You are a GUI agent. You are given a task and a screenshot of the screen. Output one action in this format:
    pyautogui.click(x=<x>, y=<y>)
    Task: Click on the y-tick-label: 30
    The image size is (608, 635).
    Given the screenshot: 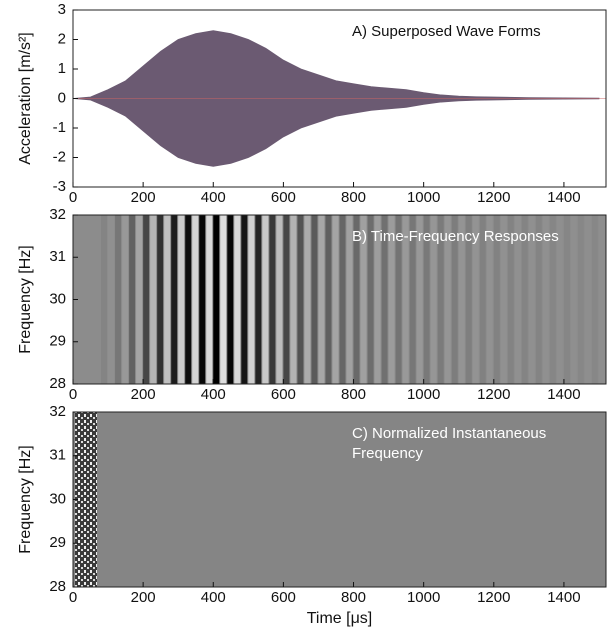 What is the action you would take?
    pyautogui.click(x=57, y=298)
    